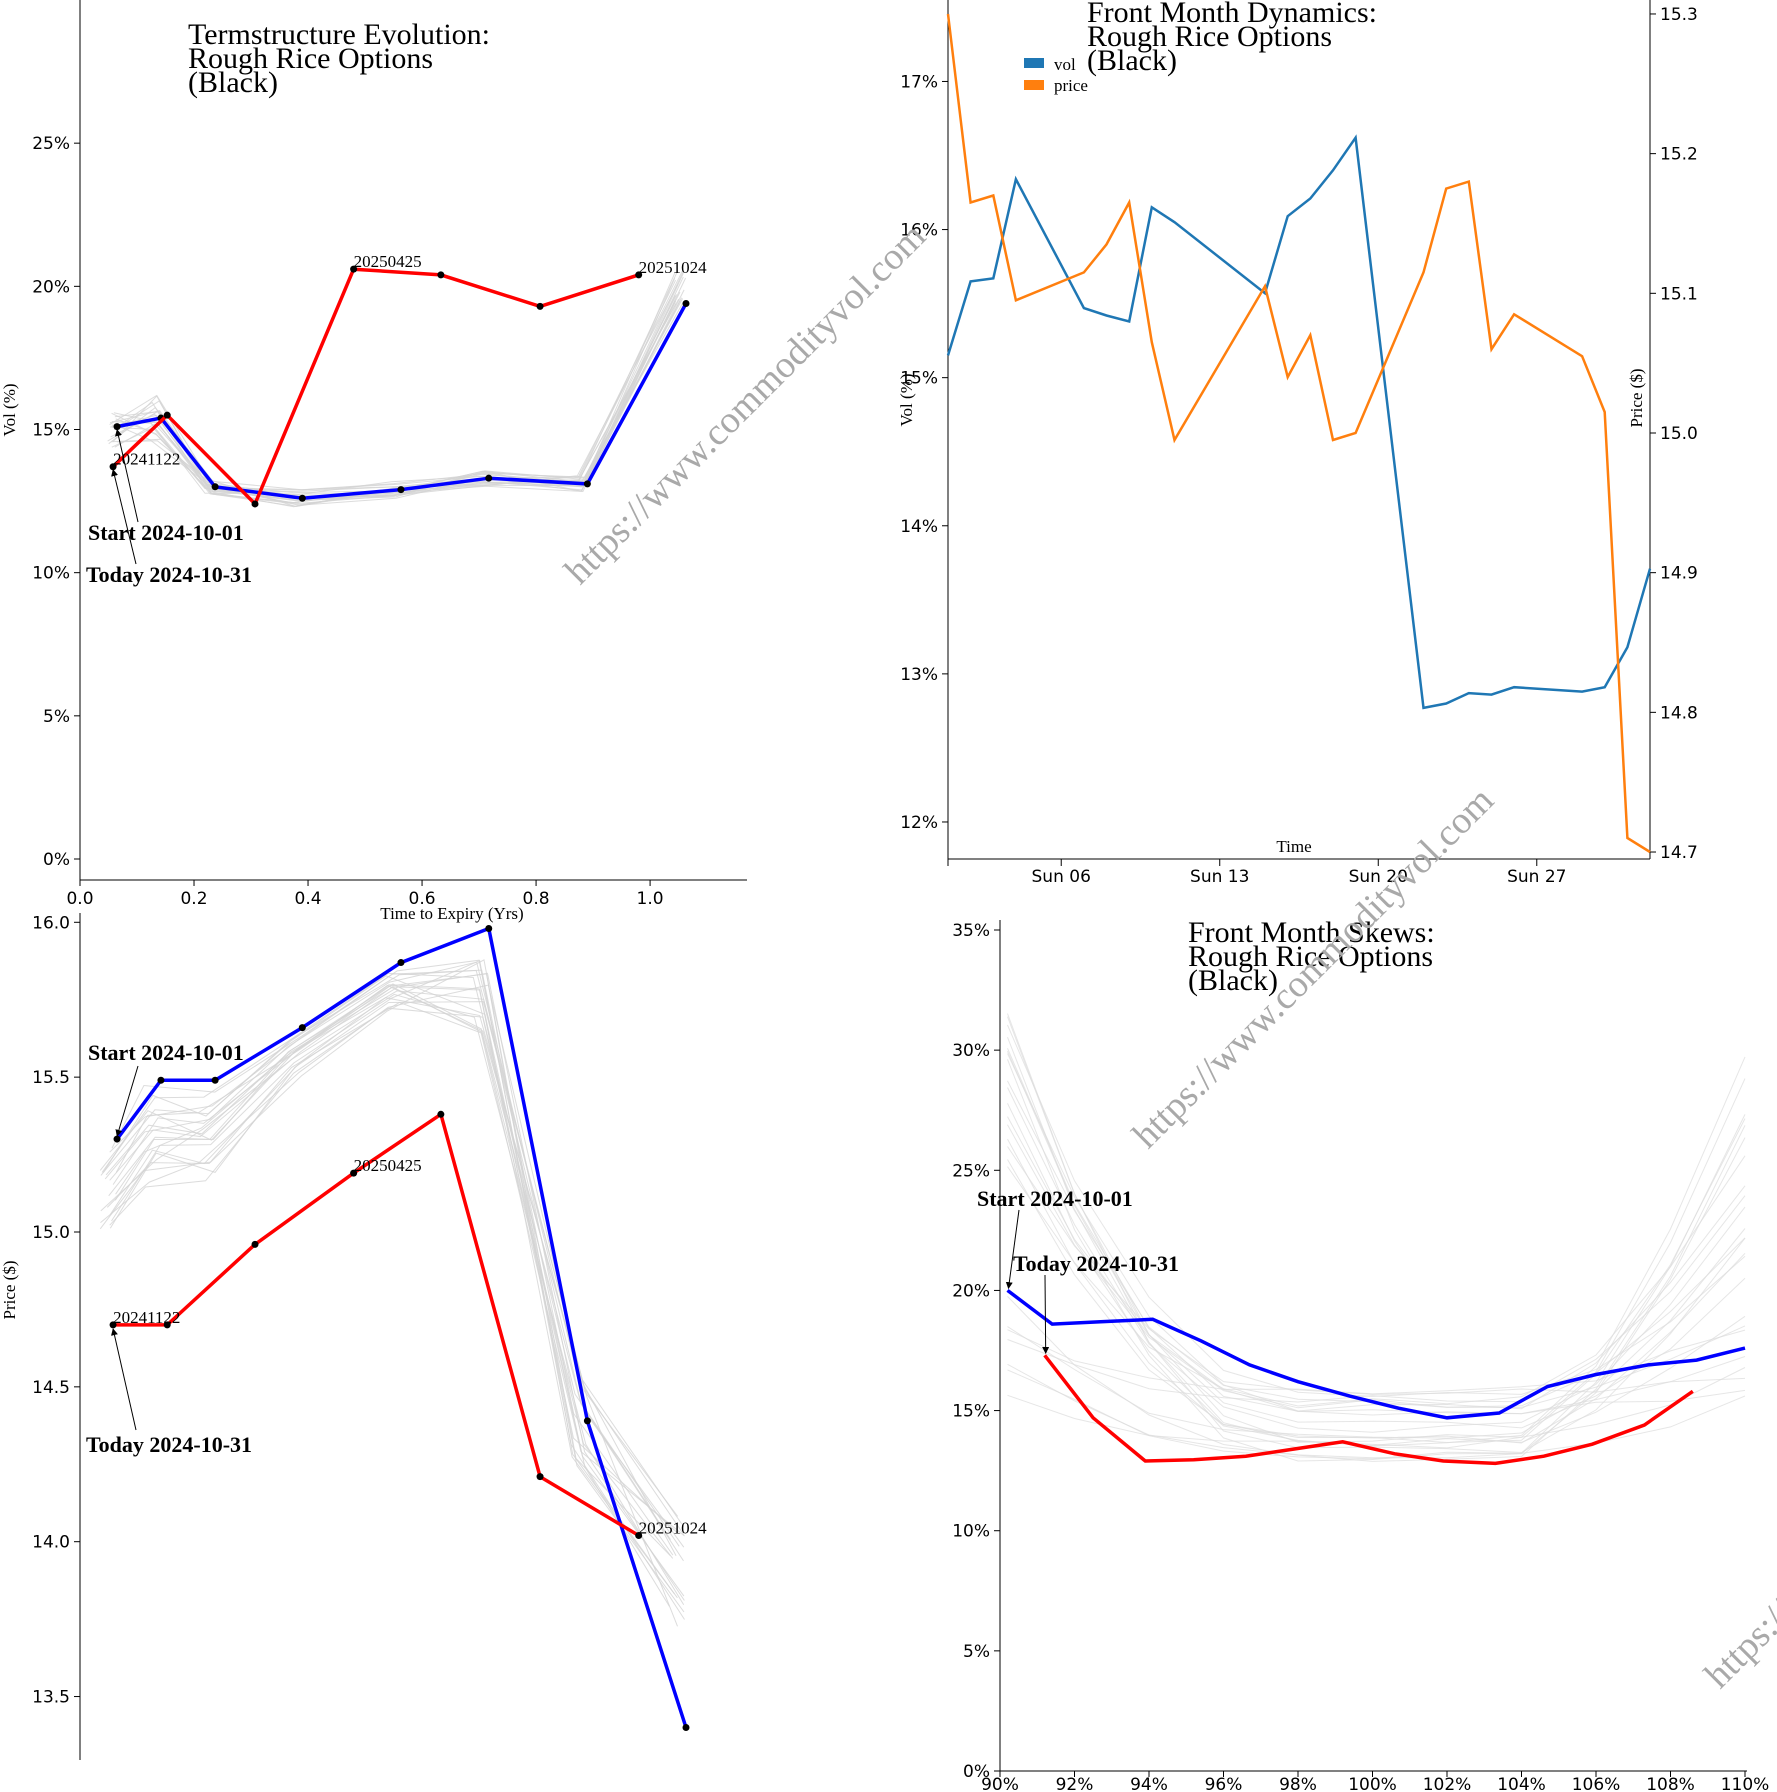  Describe the element at coordinates (79, 899) in the screenshot. I see `x-tick-label: 0.0` at that location.